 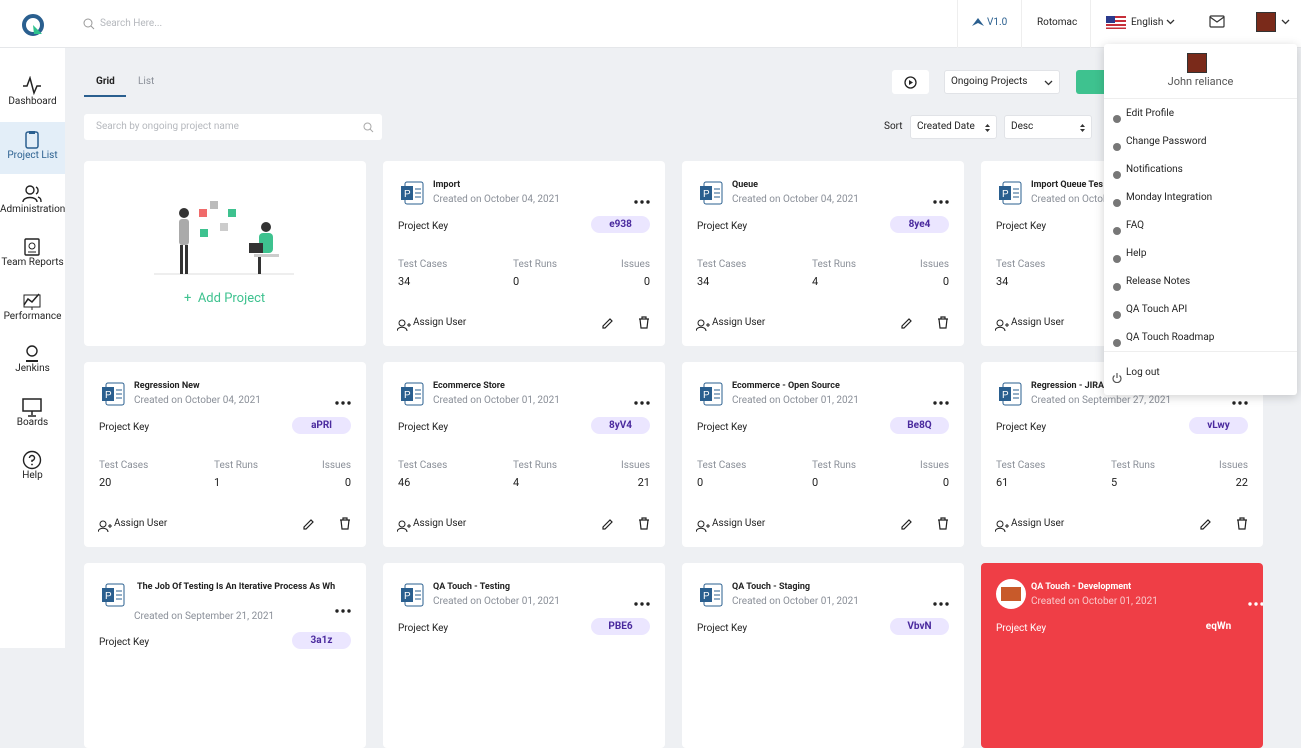 I want to click on project-name: Ecommerce Store, so click(x=469, y=386).